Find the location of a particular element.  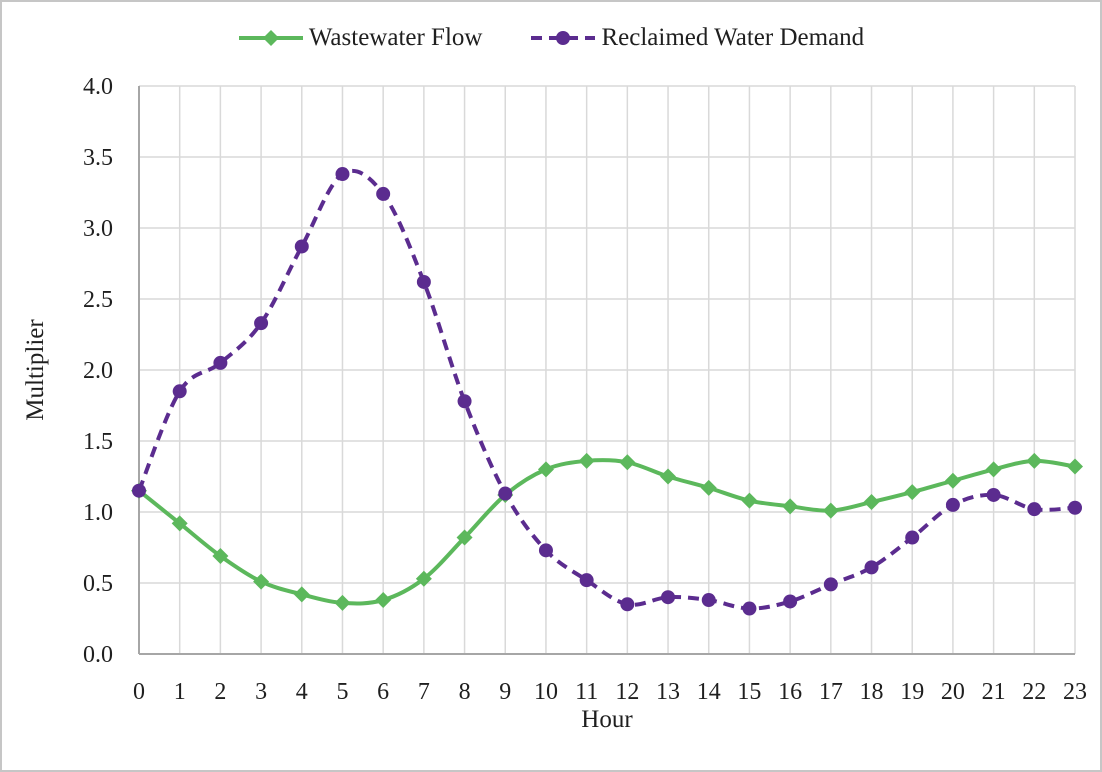

legend-circle-marker-icon is located at coordinates (563, 38).